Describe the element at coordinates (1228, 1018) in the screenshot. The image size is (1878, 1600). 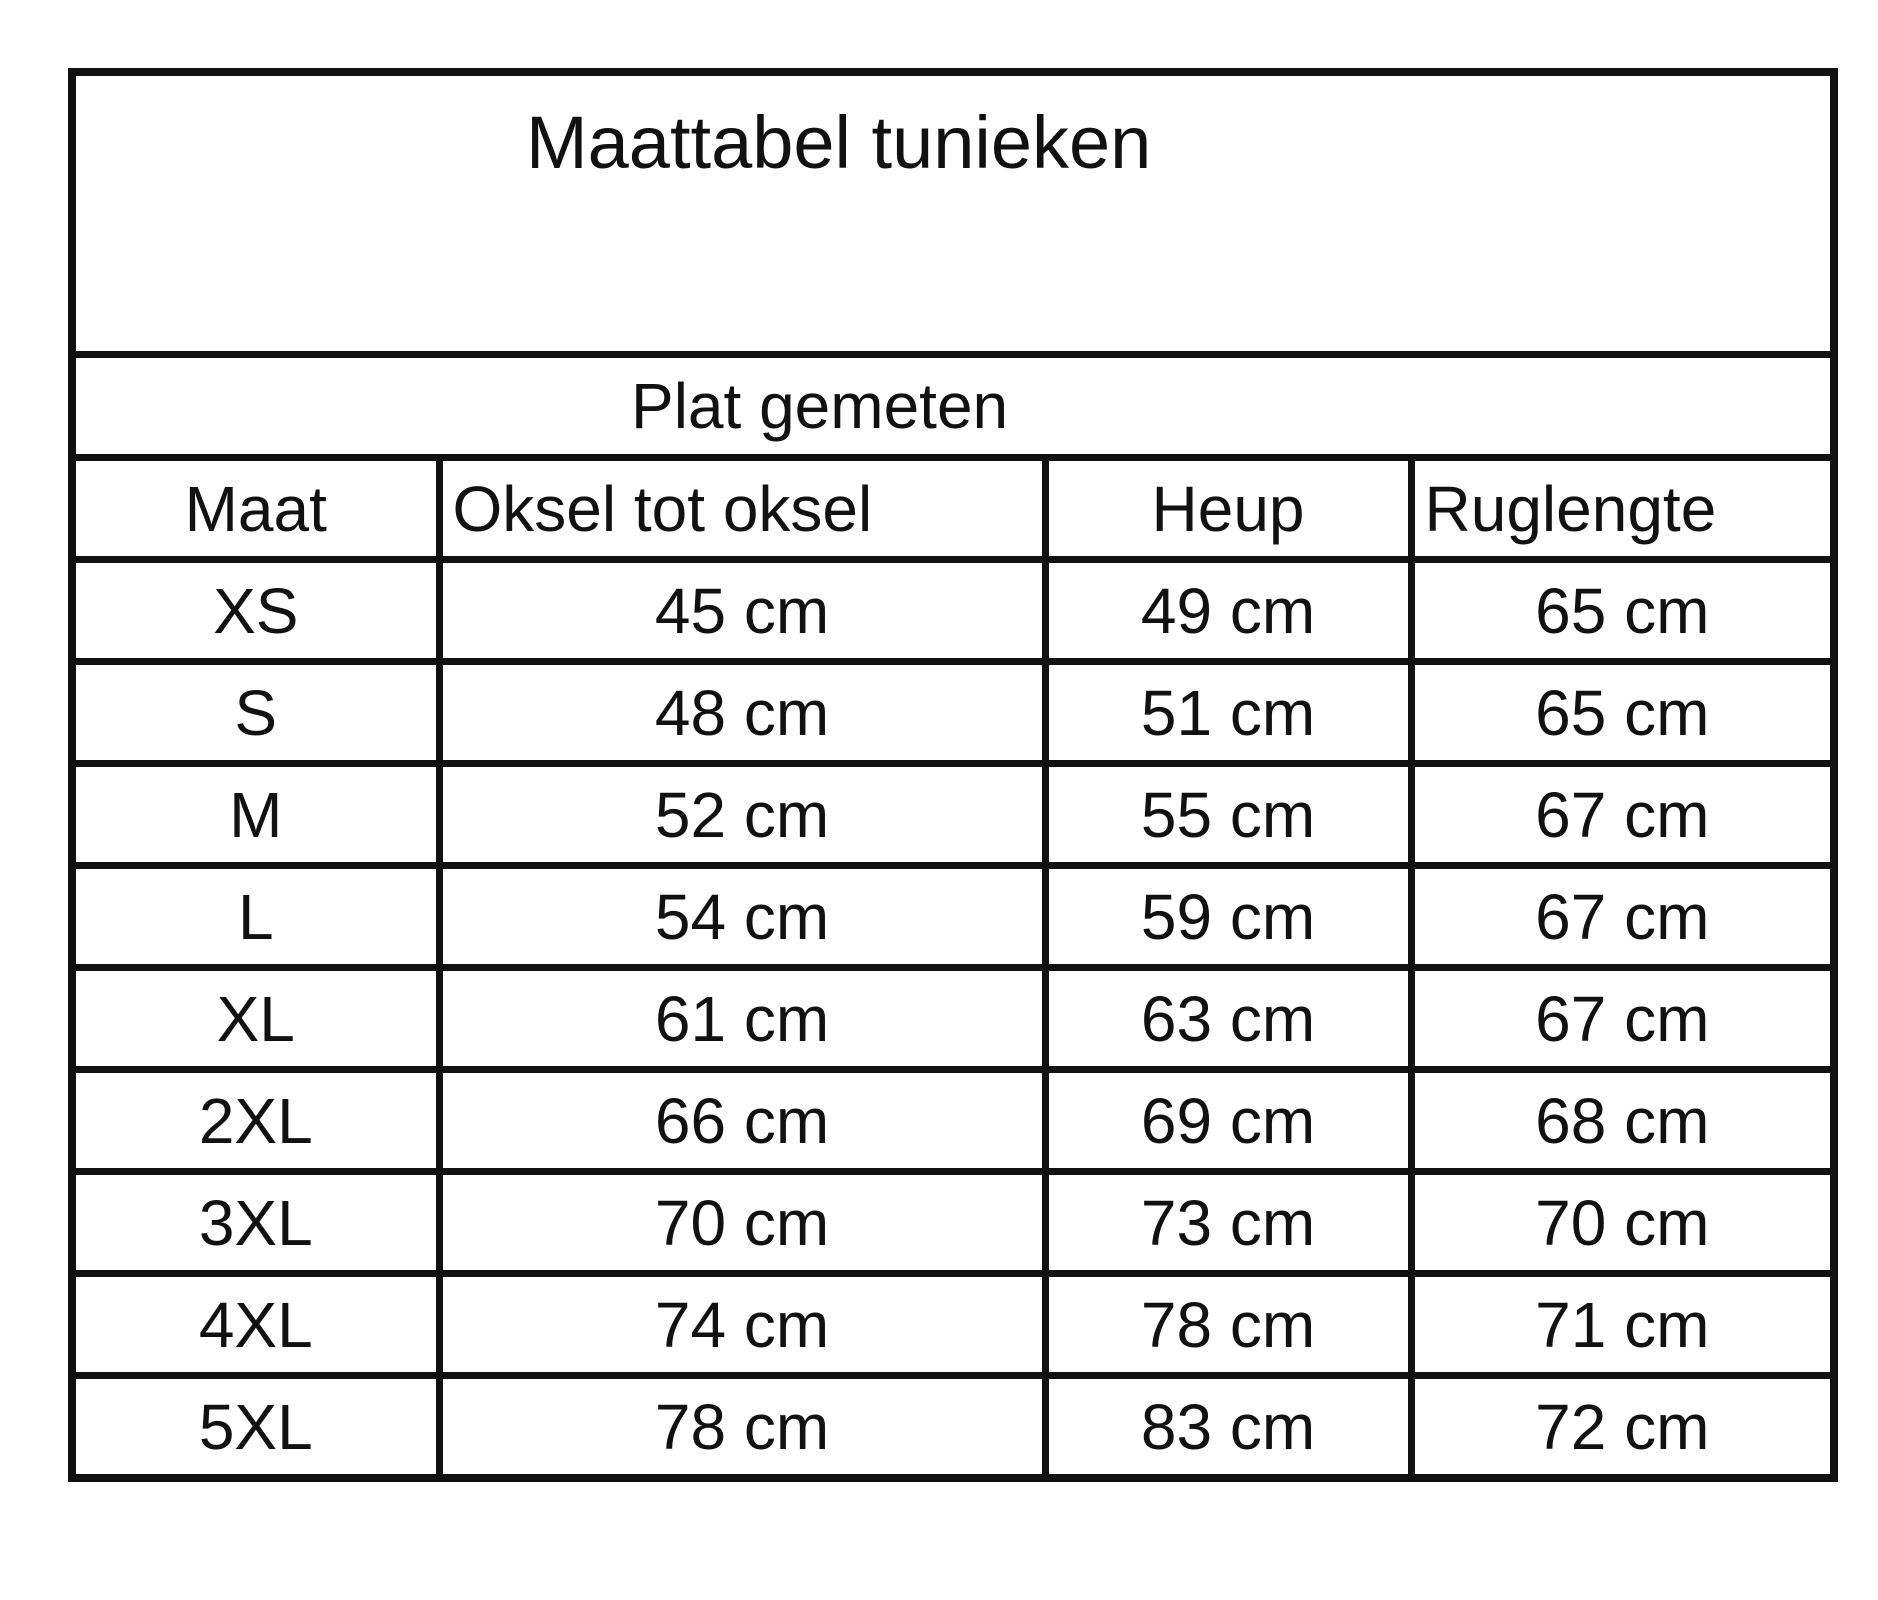
I see `heup-cell: 63 cm` at that location.